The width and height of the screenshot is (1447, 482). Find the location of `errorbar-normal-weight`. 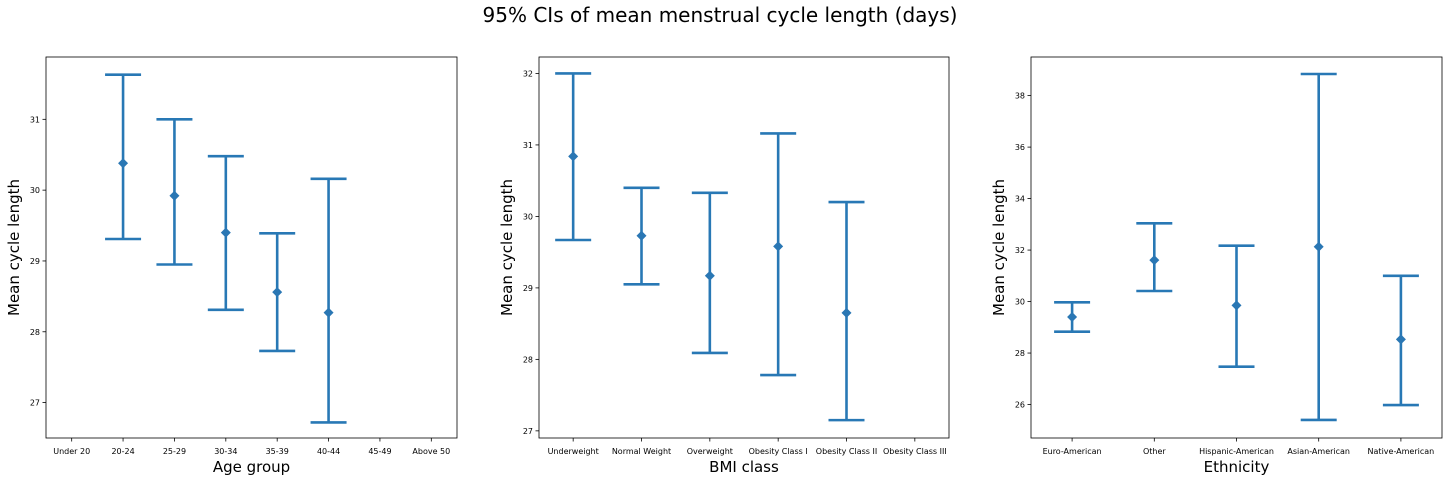

errorbar-normal-weight is located at coordinates (641, 236).